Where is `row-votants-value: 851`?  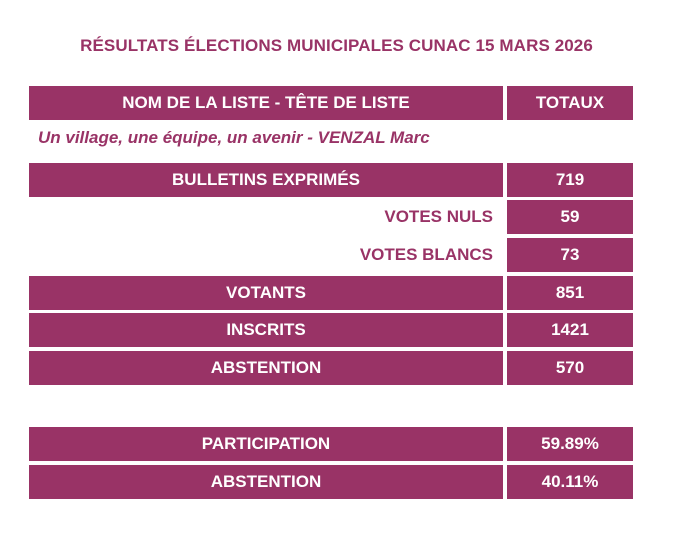
row-votants-value: 851 is located at coordinates (570, 293).